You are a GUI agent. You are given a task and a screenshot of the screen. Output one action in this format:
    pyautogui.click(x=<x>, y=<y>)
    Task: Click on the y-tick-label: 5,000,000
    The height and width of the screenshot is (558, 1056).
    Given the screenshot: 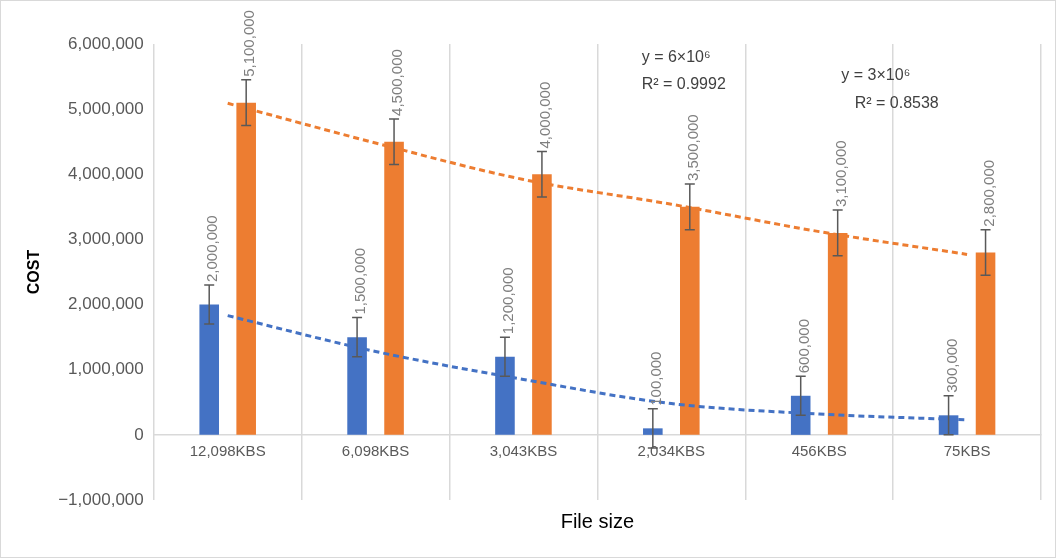 What is the action you would take?
    pyautogui.click(x=106, y=108)
    